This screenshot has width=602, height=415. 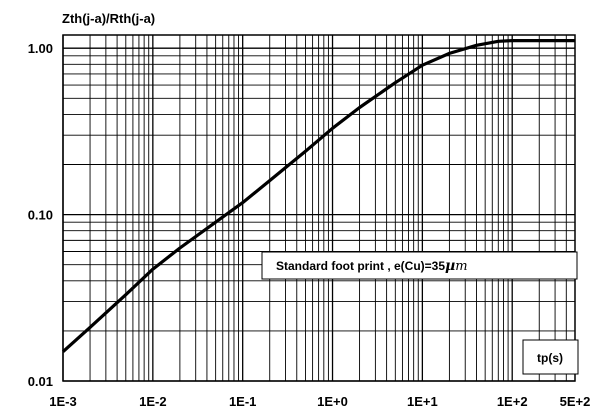 What do you see at coordinates (62, 401) in the screenshot?
I see `x-tick-label: 1E-3` at bounding box center [62, 401].